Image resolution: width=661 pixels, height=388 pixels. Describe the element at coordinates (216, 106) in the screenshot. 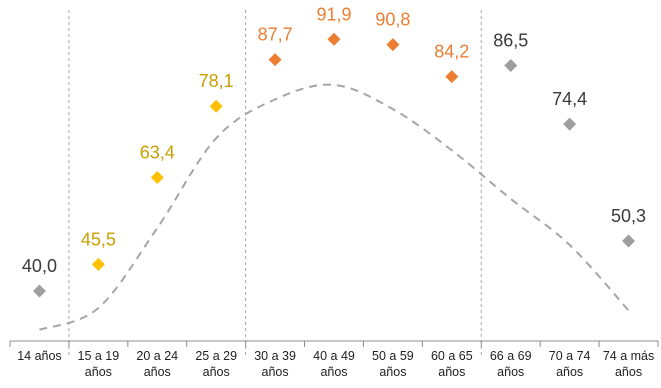

I see `point-25-a-29-anos` at that location.